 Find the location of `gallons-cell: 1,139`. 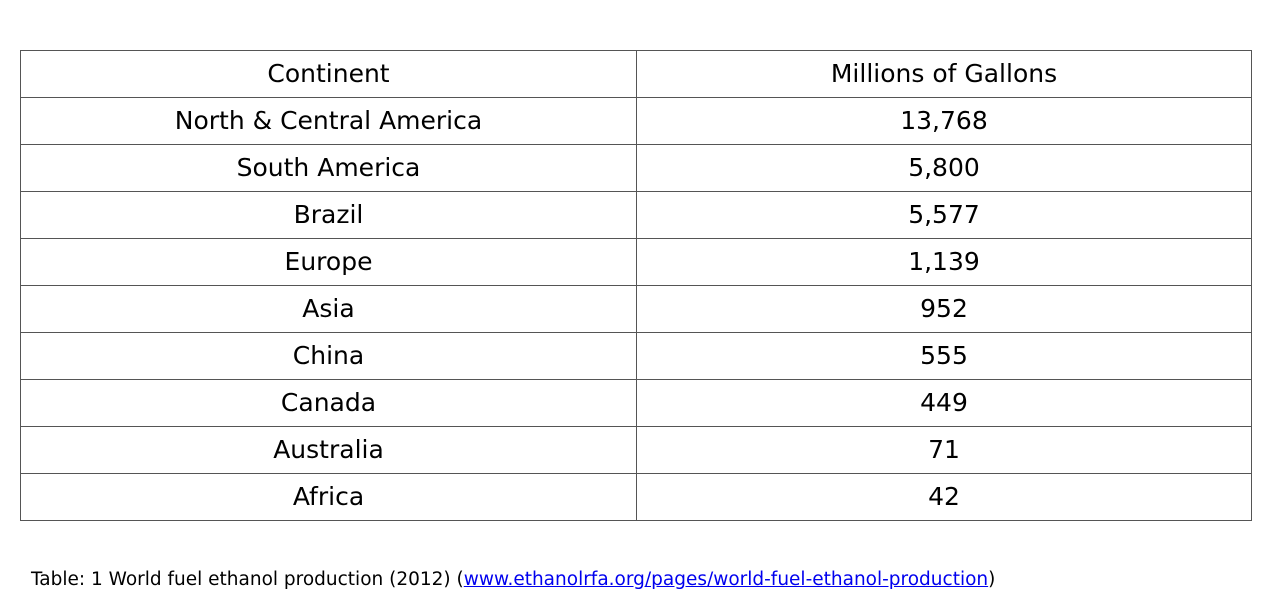

gallons-cell: 1,139 is located at coordinates (944, 262).